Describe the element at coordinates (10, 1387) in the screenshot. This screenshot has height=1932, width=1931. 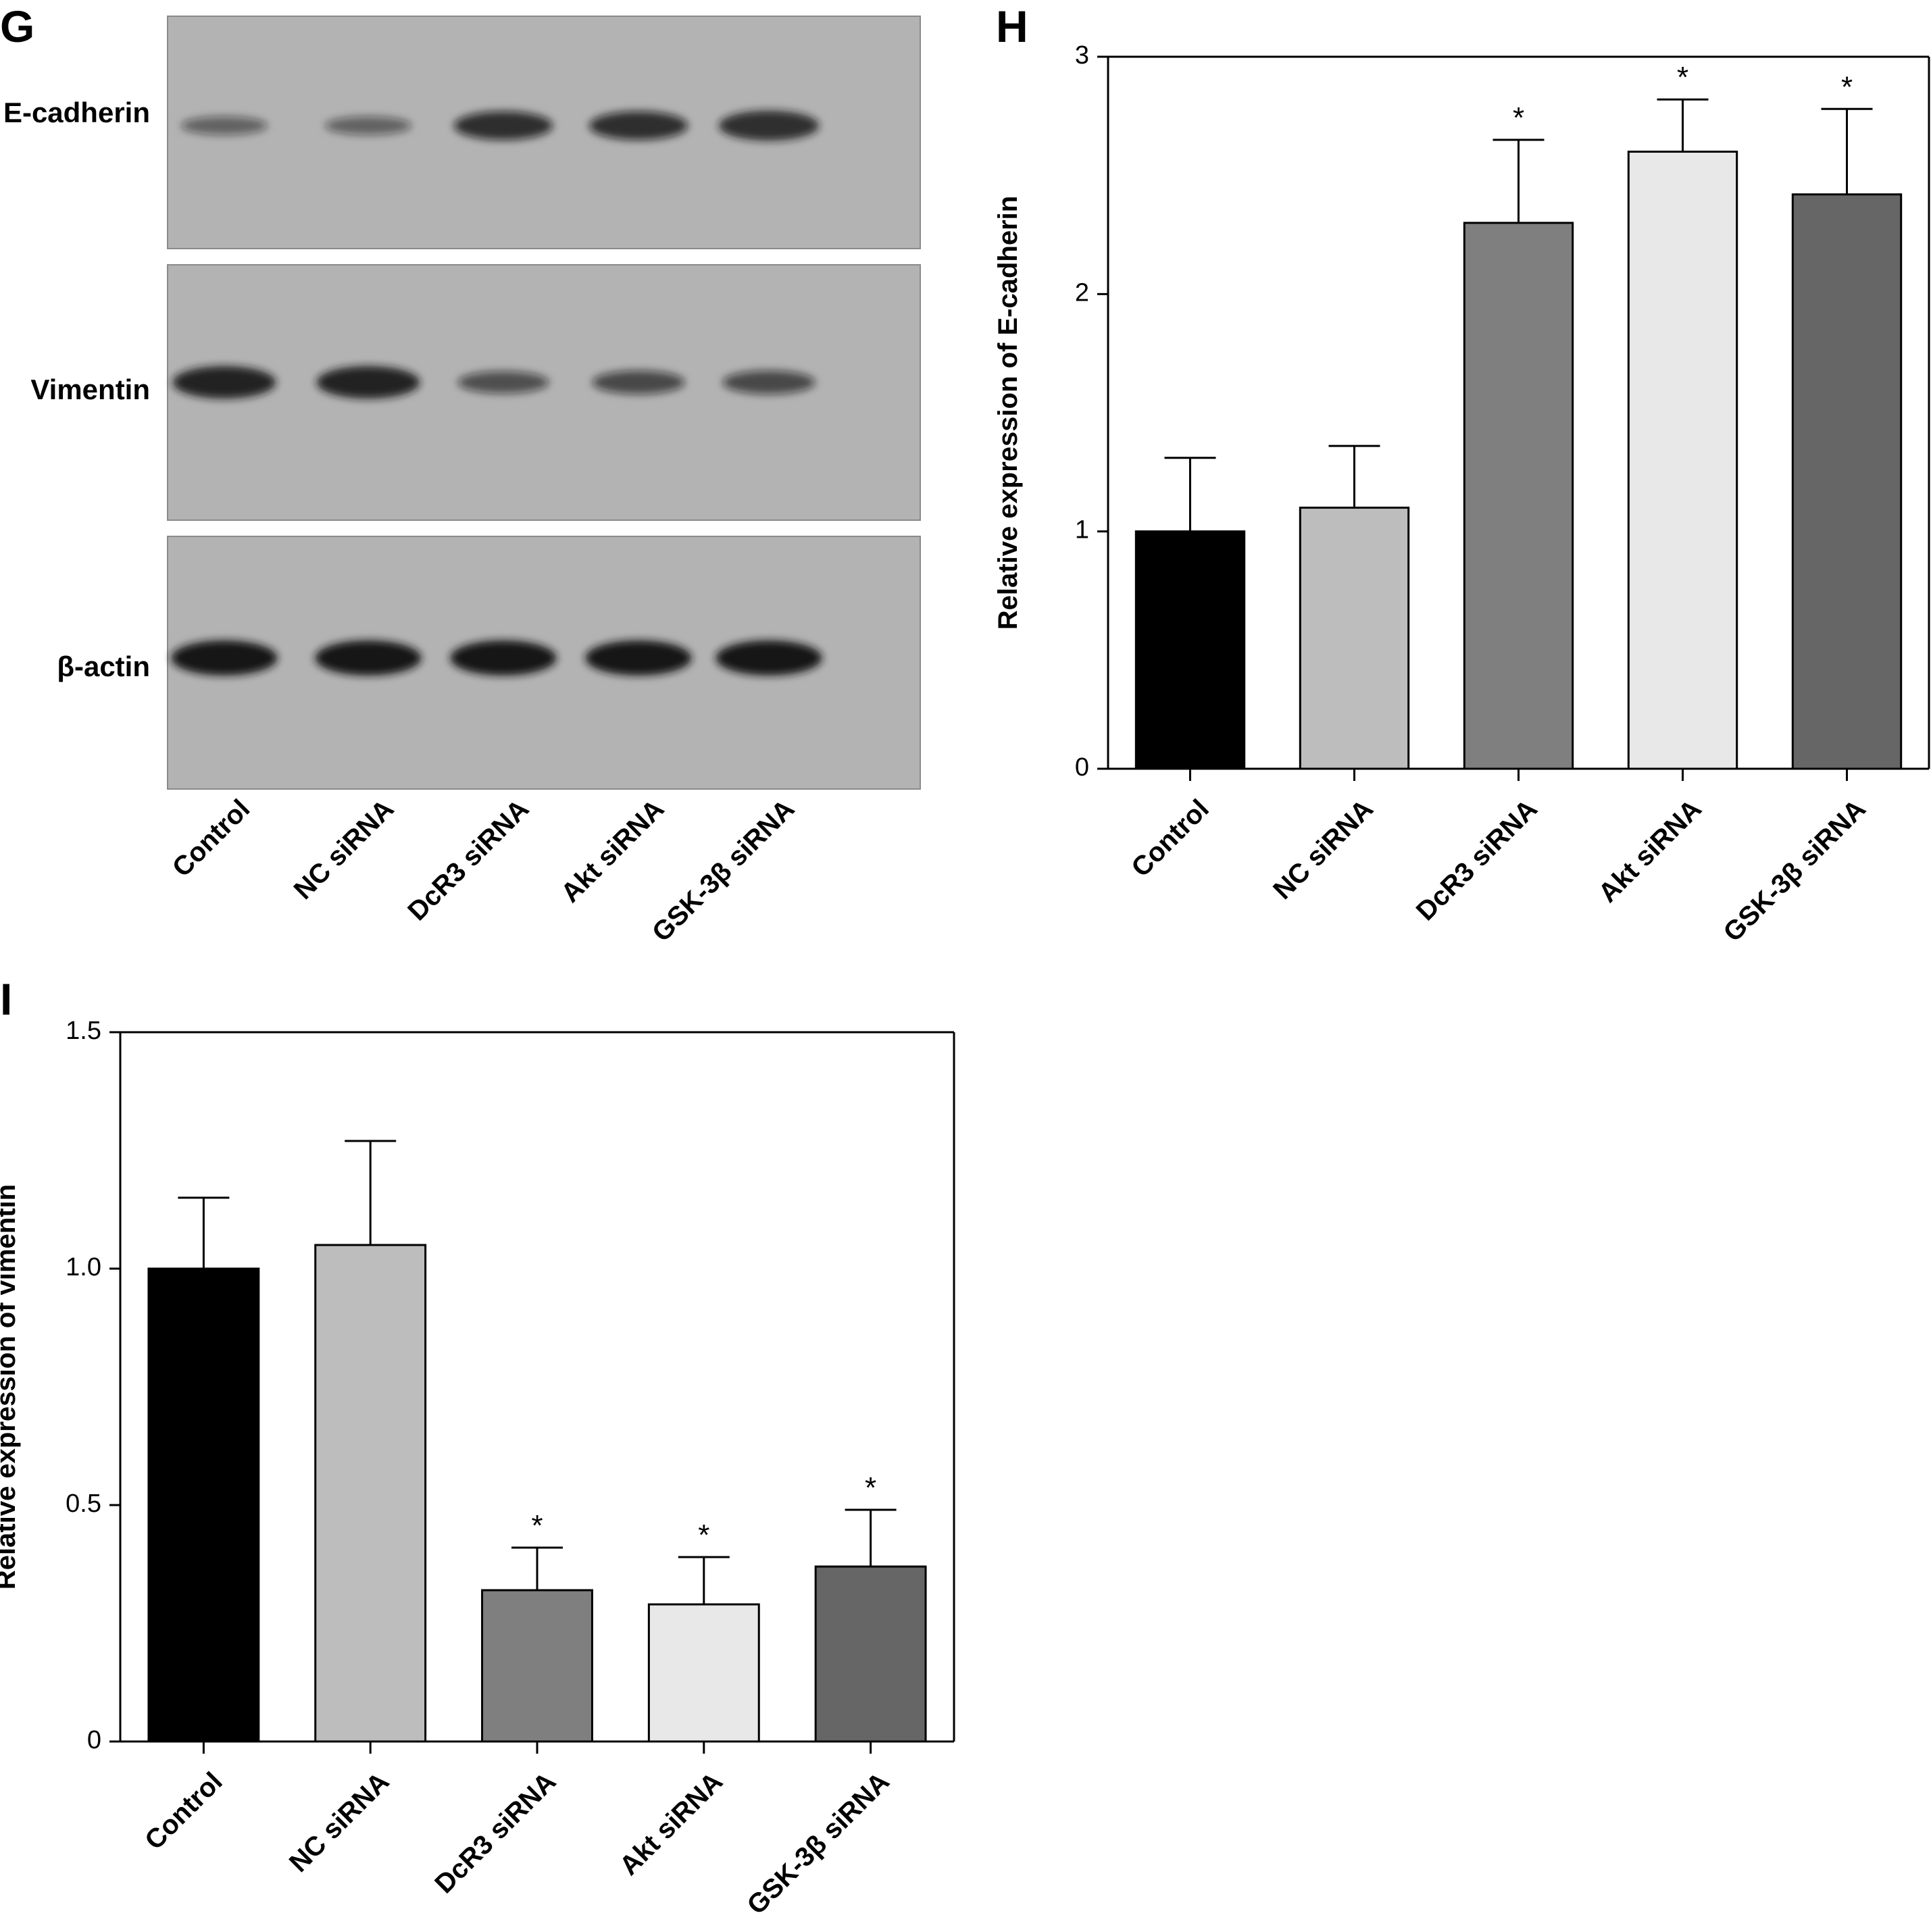
I see `y-axis-title: Relative expression of vimentin` at that location.